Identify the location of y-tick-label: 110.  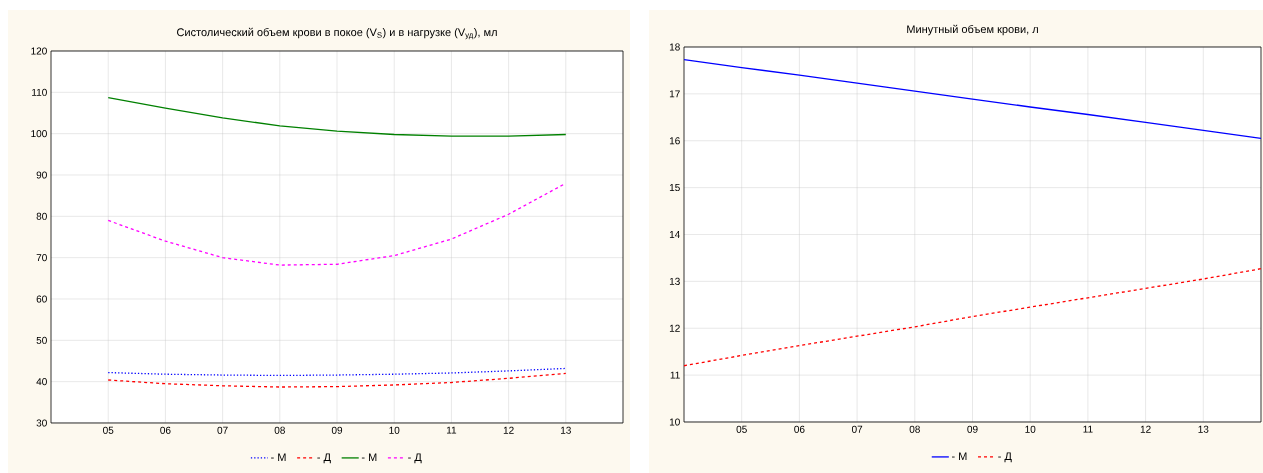
(39, 92).